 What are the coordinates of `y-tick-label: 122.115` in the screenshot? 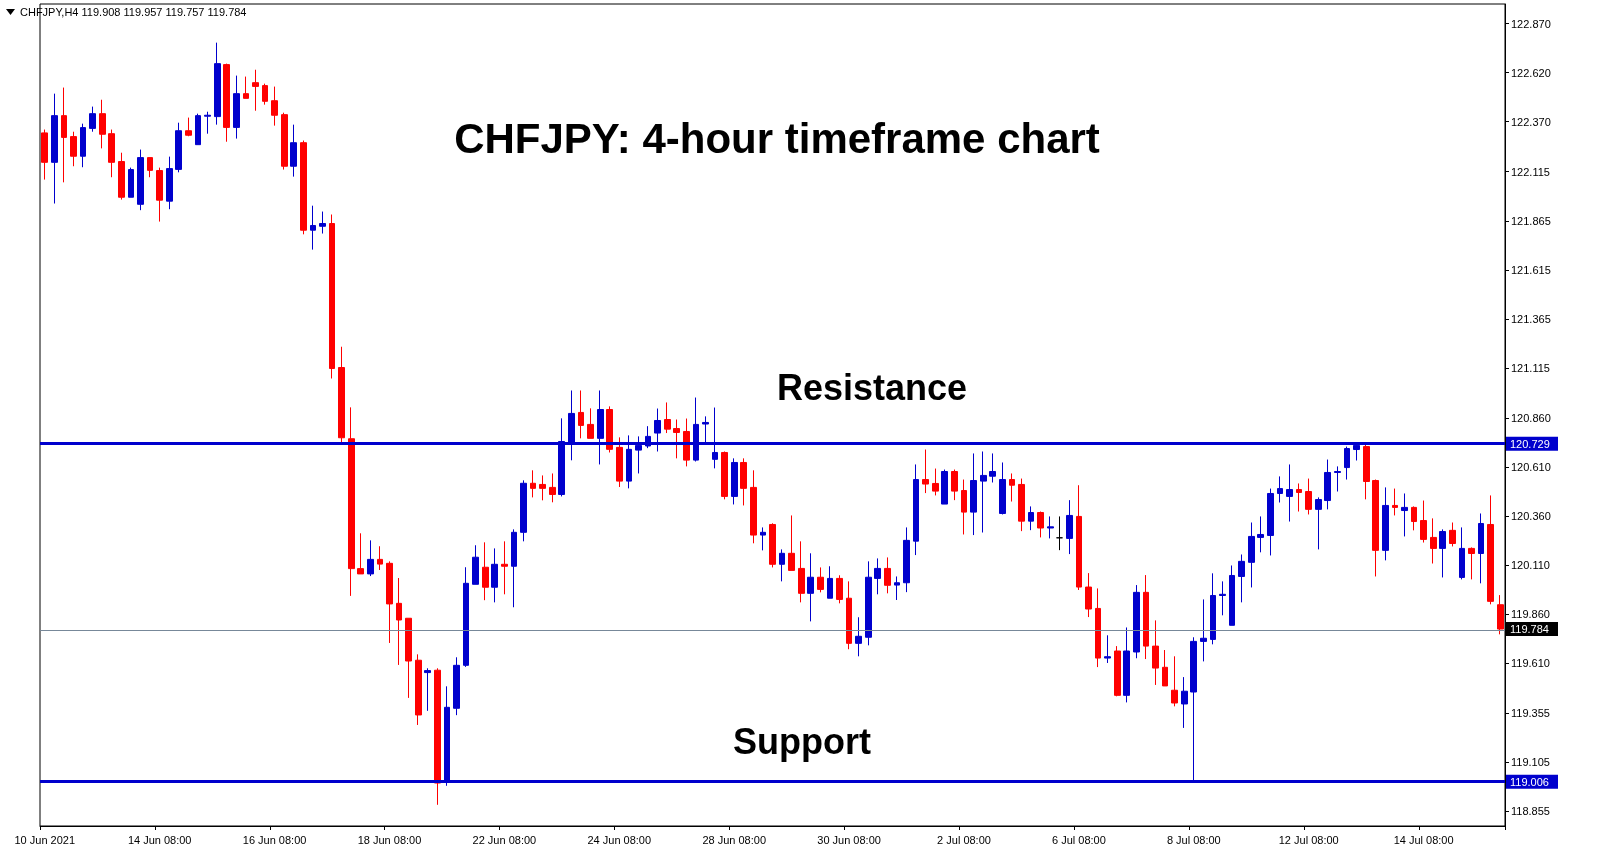 It's located at (1530, 171).